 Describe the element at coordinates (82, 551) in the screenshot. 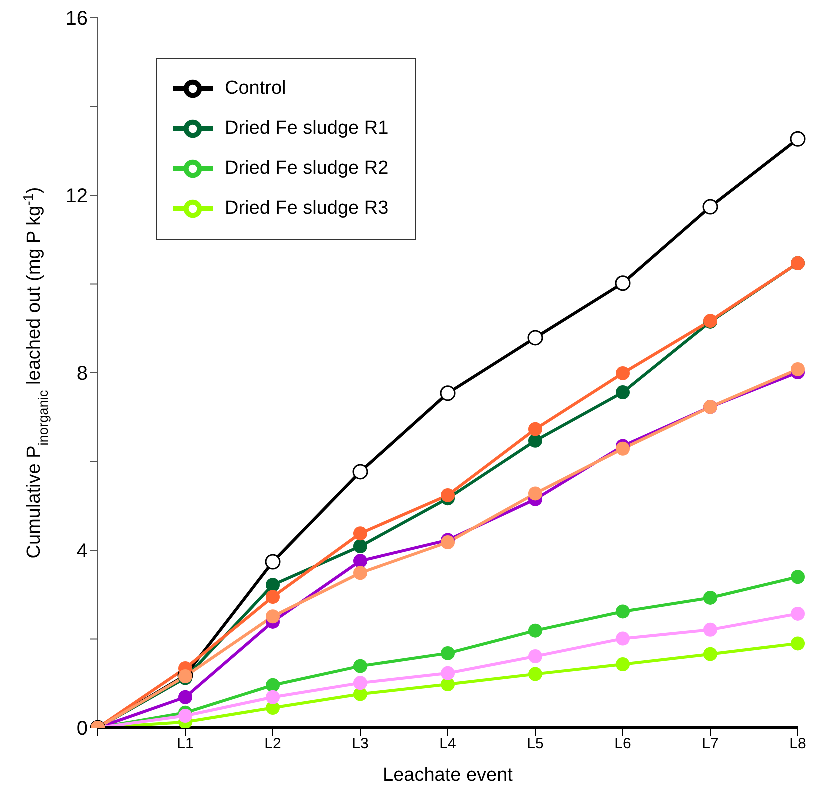

I see `y-tick-label: 4` at that location.